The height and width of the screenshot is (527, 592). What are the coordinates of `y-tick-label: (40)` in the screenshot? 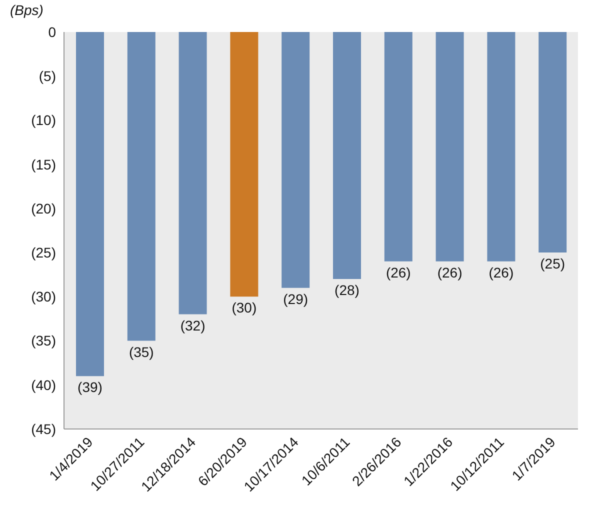 It's located at (43, 384).